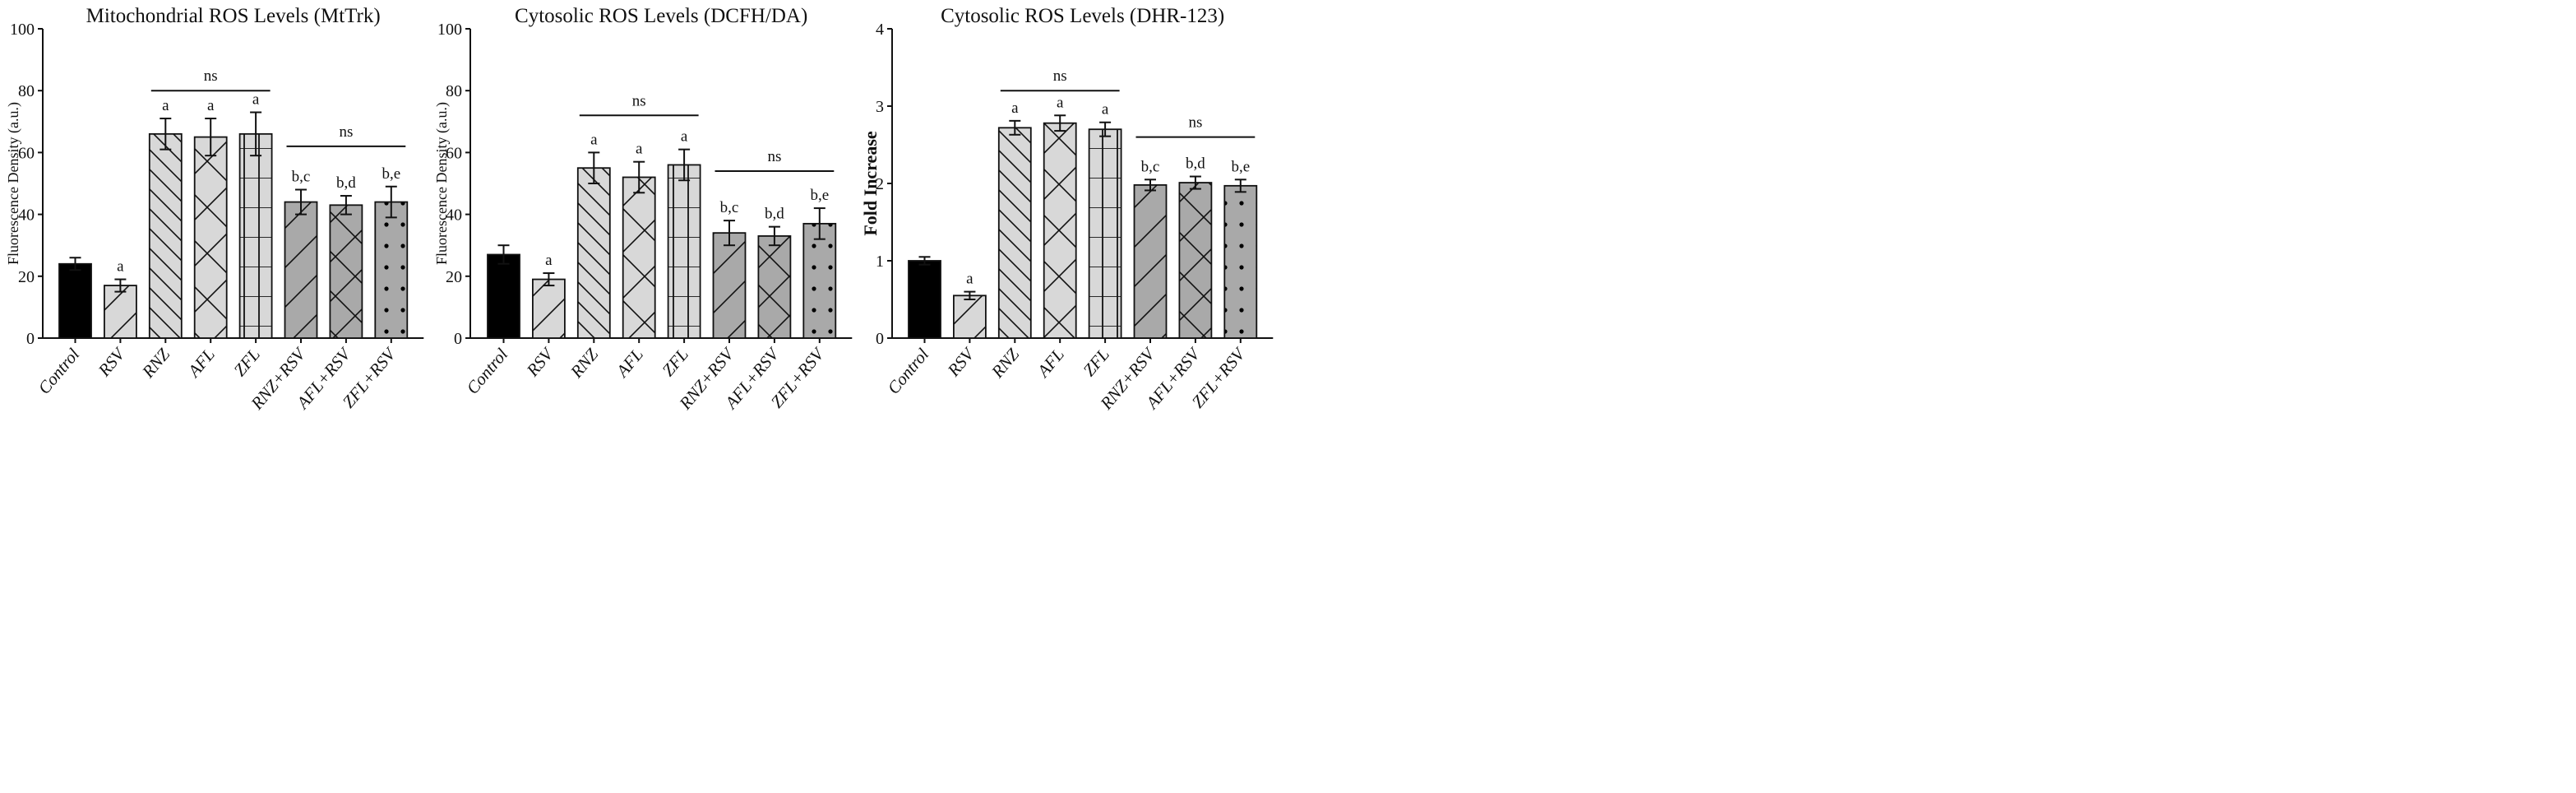 The height and width of the screenshot is (793, 2576). I want to click on chart-title: Mitochondrial ROS Levels (MtTrk), so click(233, 16).